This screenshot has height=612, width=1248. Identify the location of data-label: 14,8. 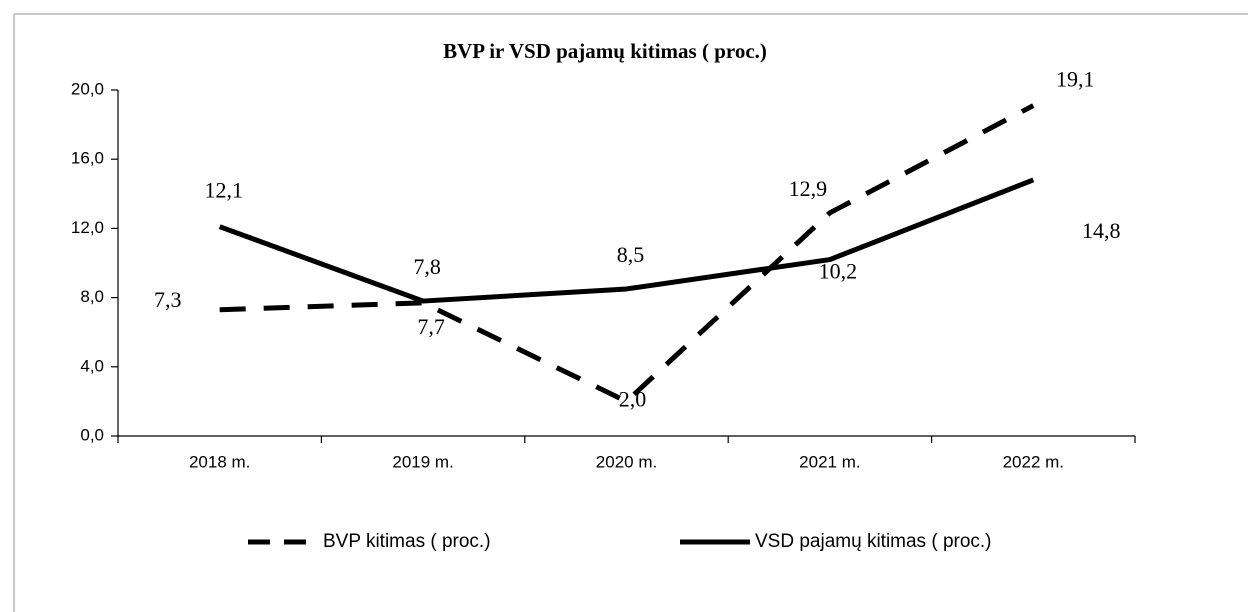
(1101, 230).